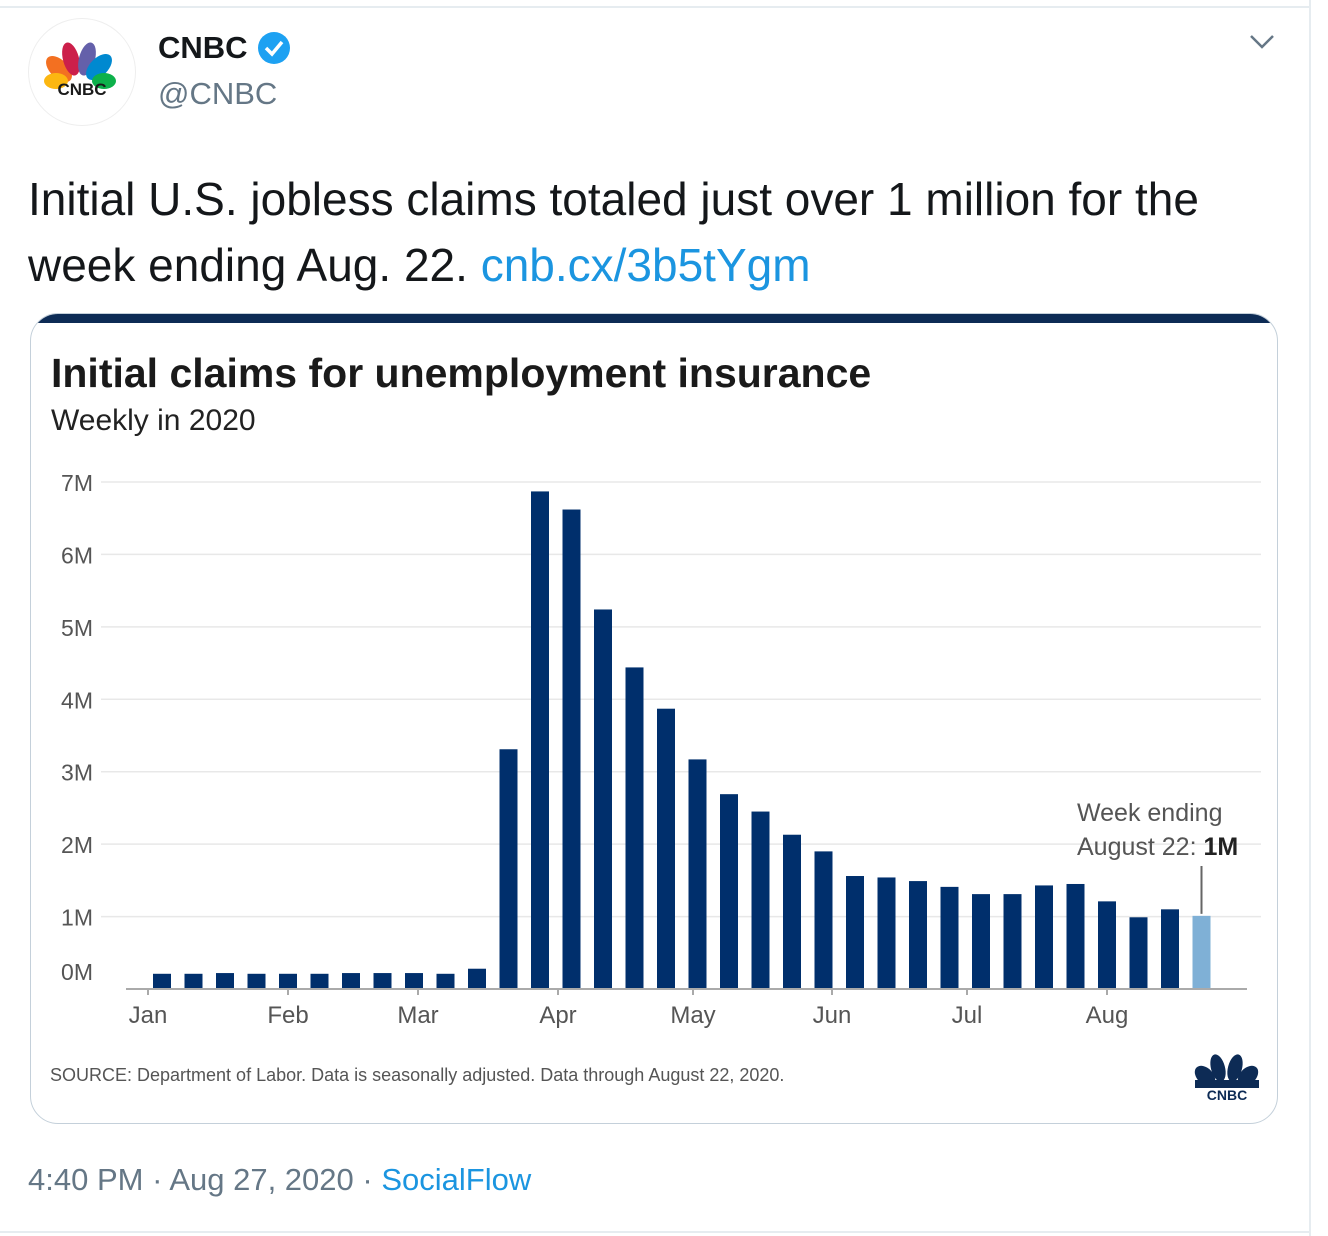 This screenshot has width=1328, height=1236. Describe the element at coordinates (148, 1015) in the screenshot. I see `x-tick-label: Jan` at that location.